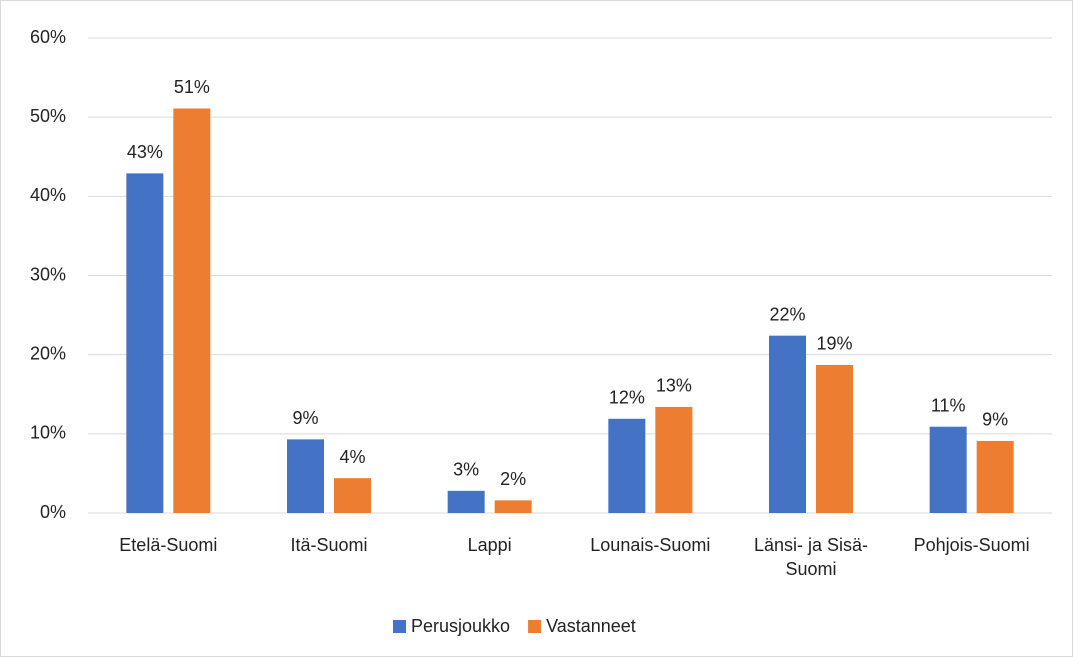 This screenshot has height=657, width=1073. Describe the element at coordinates (460, 626) in the screenshot. I see `legend-label: Perusjoukko` at that location.